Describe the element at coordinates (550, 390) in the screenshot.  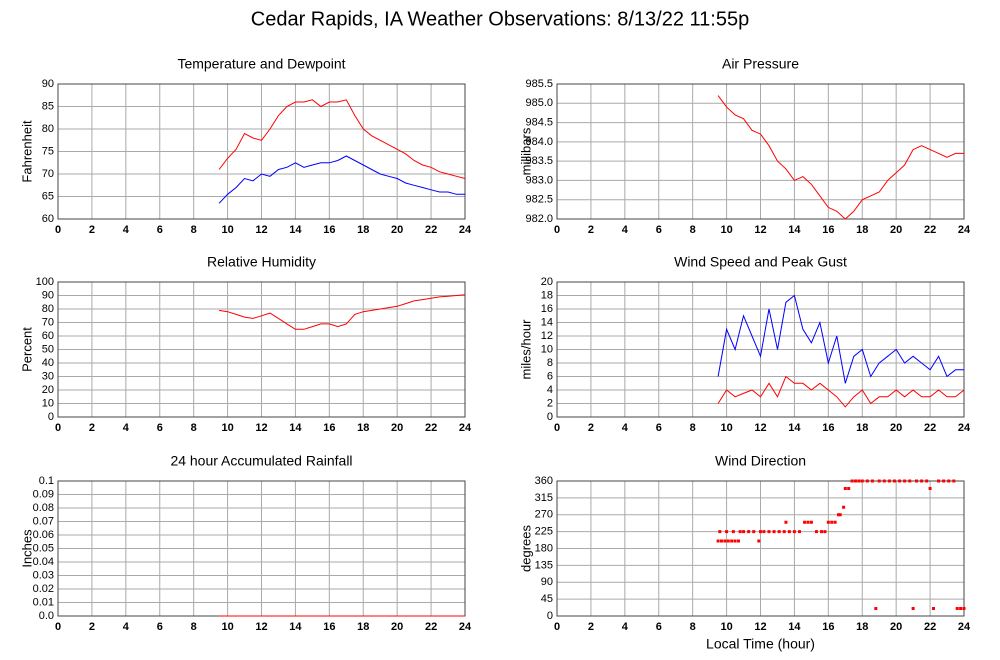
I see `y-tick-label: 4` at that location.